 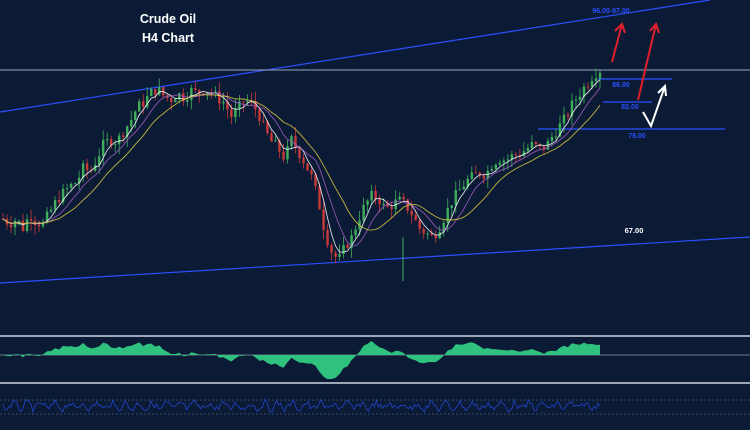 I want to click on price-label-78: 78.00, so click(x=637, y=136).